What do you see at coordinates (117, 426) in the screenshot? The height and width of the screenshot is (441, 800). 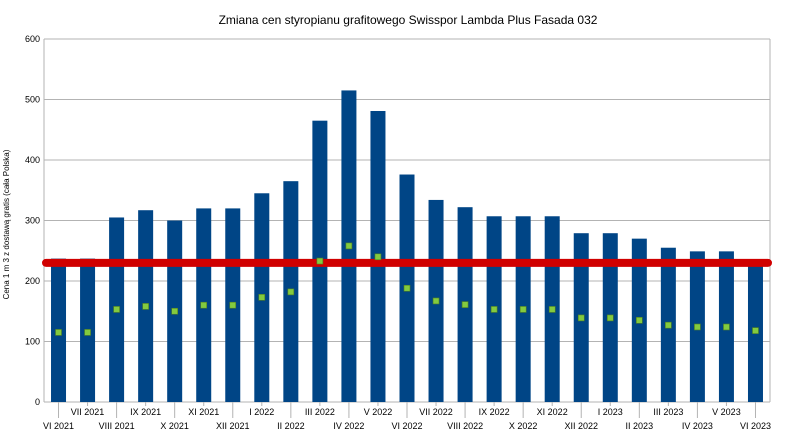 I see `x-tick-label: VIII 2021` at bounding box center [117, 426].